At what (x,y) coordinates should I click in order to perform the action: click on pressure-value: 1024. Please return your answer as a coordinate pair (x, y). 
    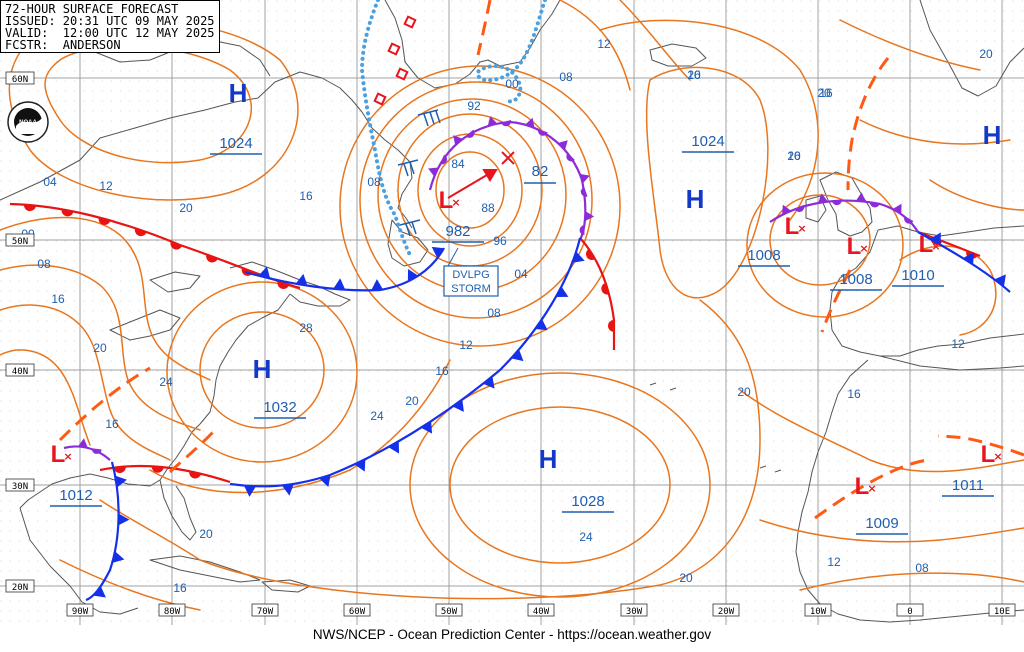
    Looking at the image, I should click on (707, 141).